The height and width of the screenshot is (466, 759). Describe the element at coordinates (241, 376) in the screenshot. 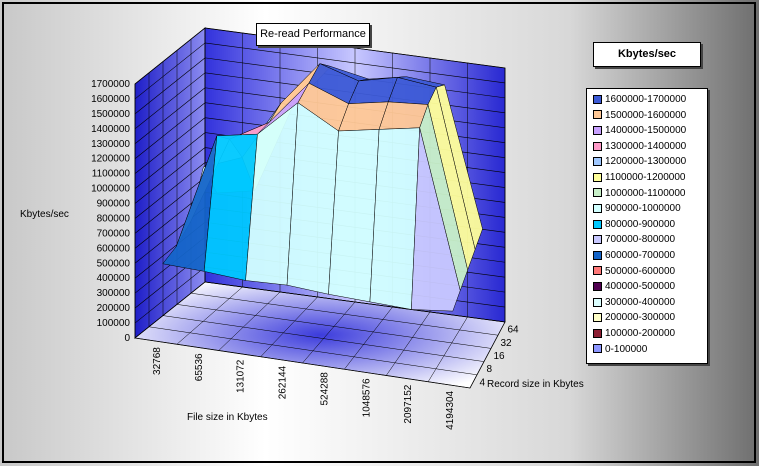

I see `x-tick-label: 131072` at that location.